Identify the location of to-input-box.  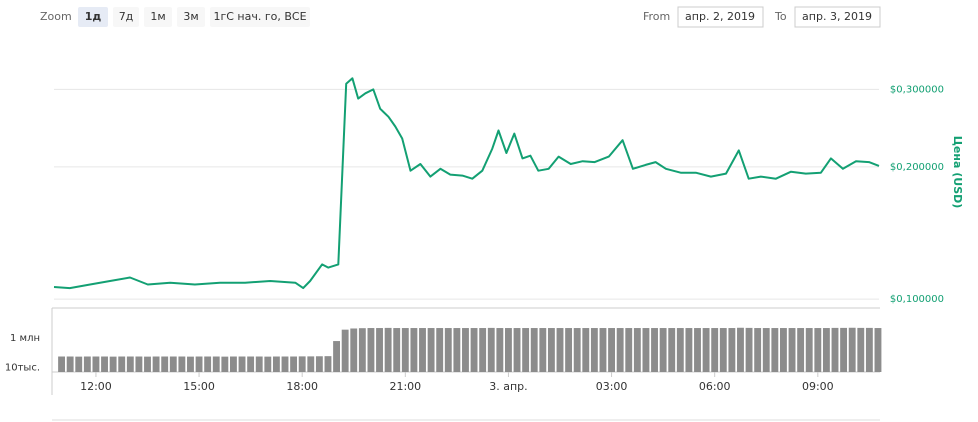
(837, 17).